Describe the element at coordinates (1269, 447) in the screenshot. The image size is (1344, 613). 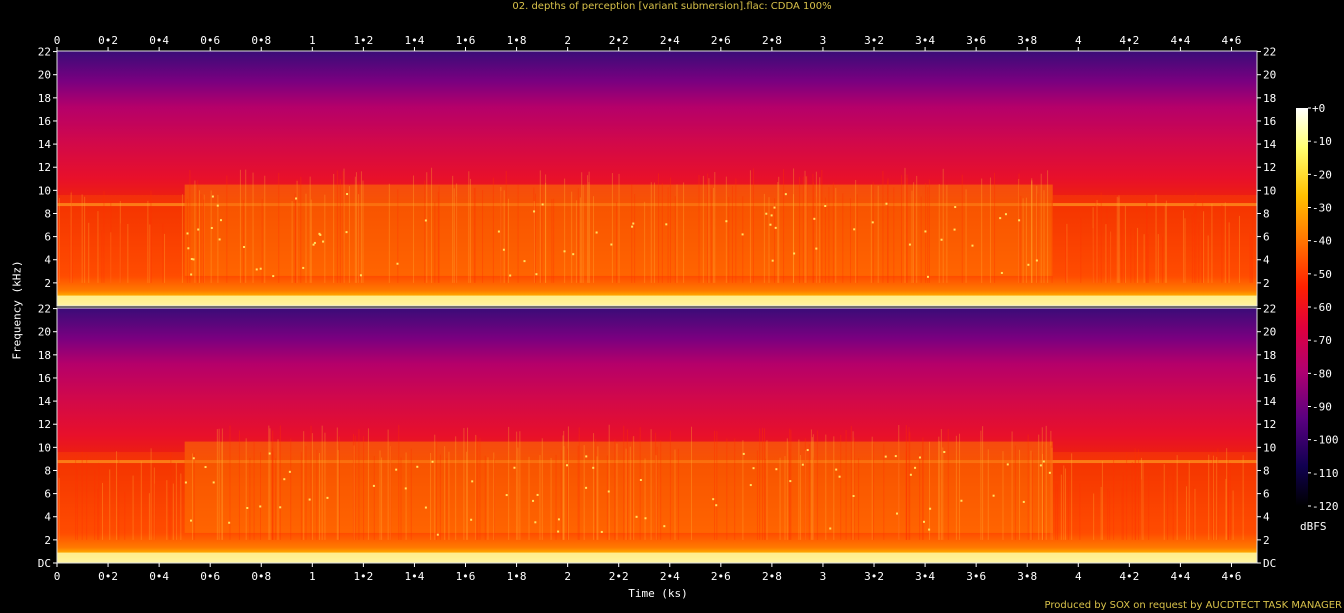
I see `y-tick-label: 10` at that location.